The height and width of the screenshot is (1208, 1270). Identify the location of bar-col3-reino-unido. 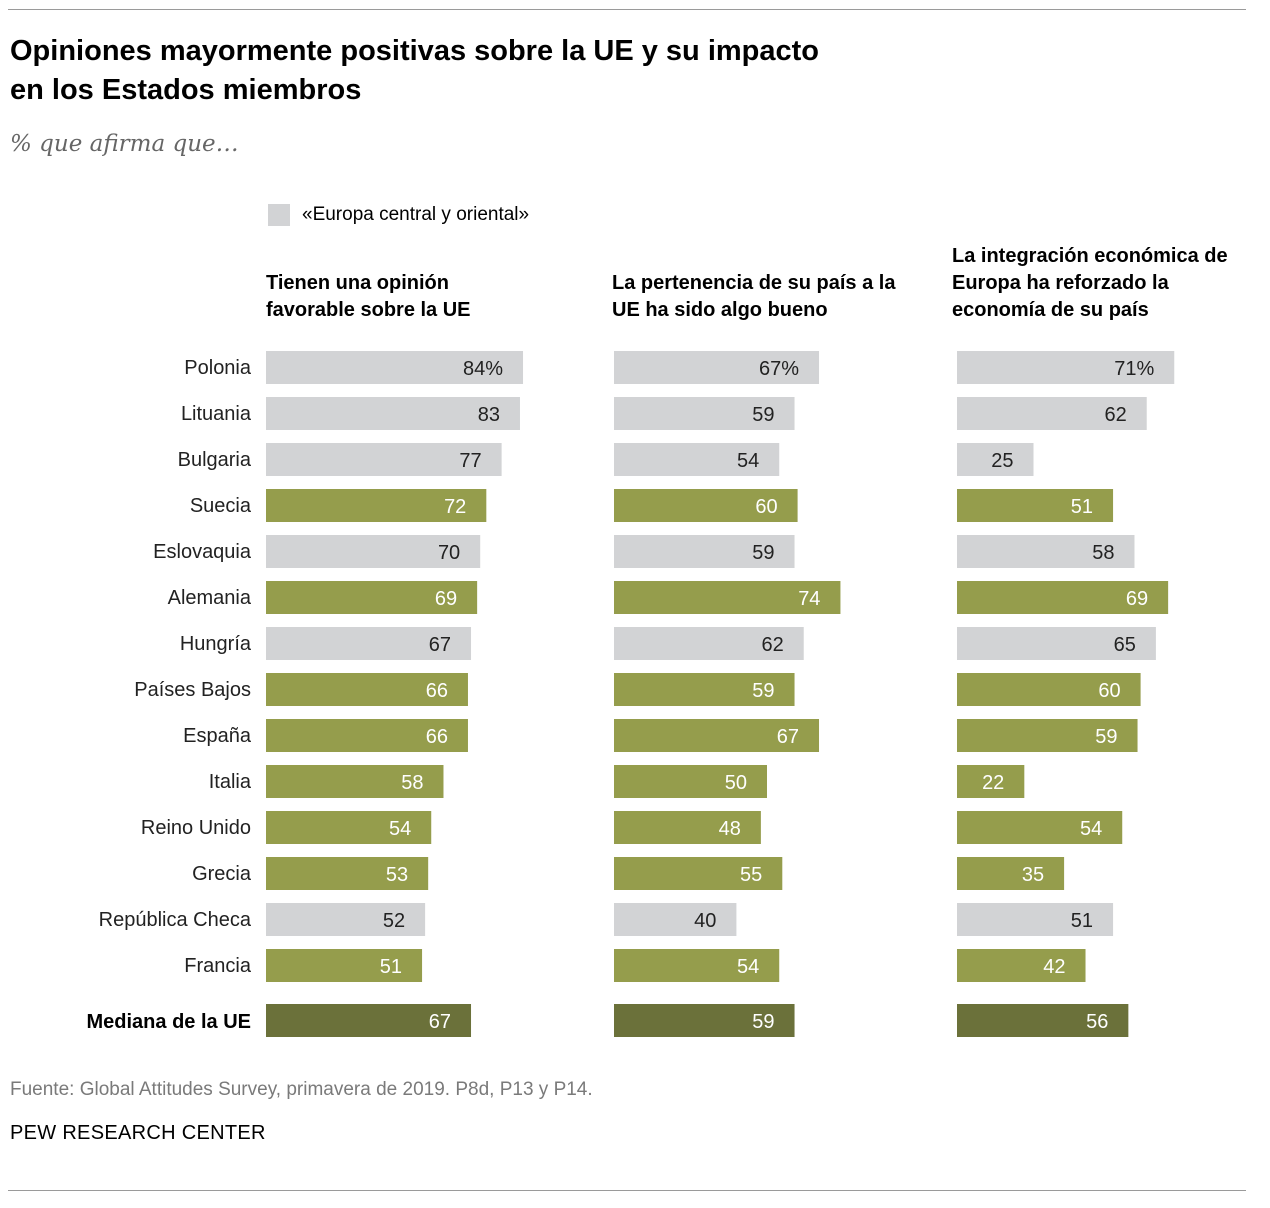
(1040, 827).